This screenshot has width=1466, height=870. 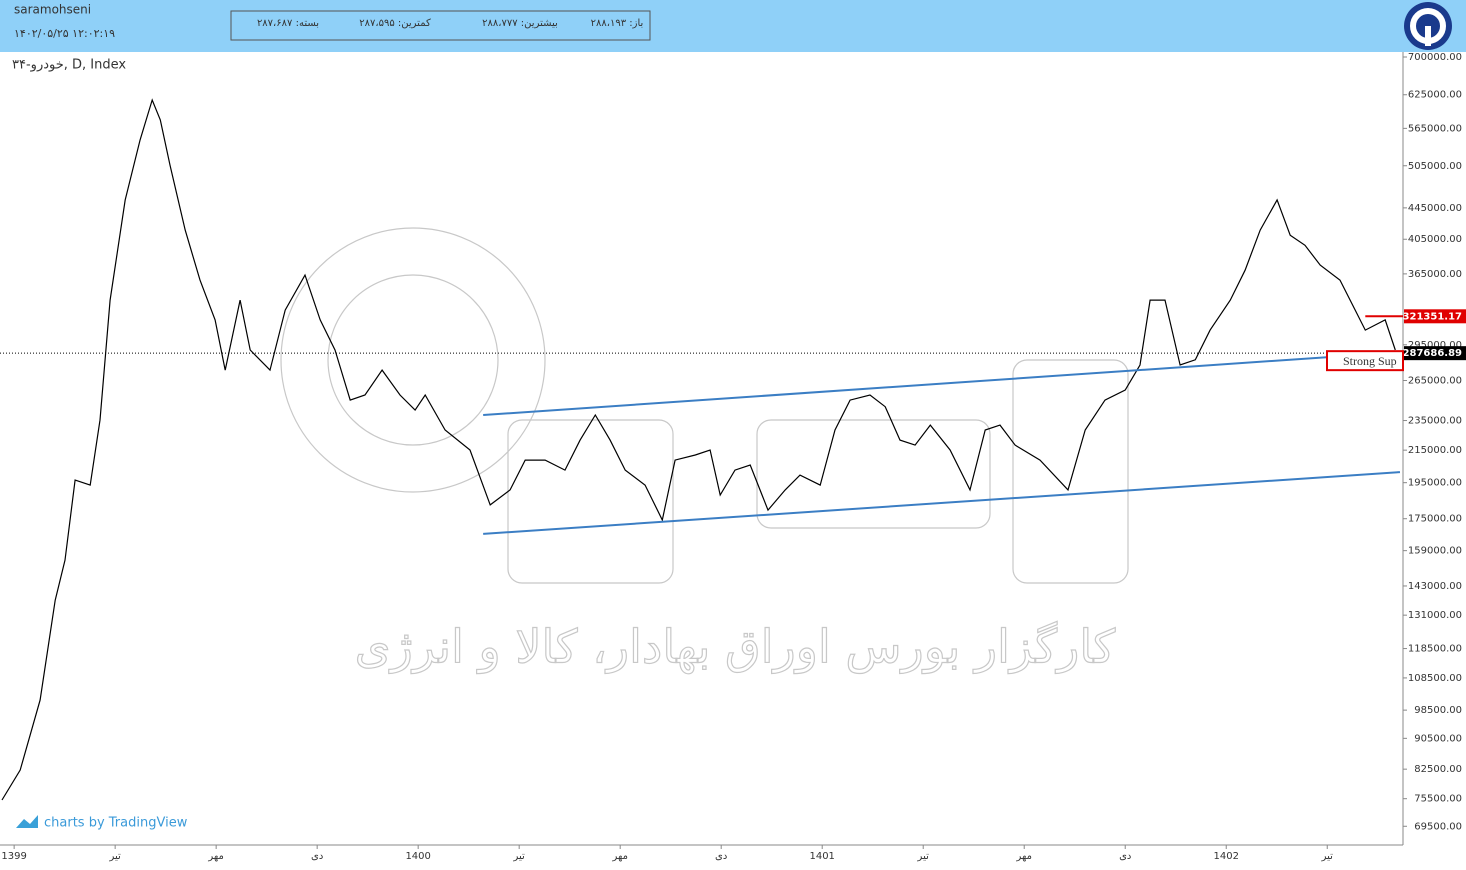 What do you see at coordinates (520, 23) in the screenshot?
I see `quote-high: بیشترین: ۲۸۸،۷۷۷` at bounding box center [520, 23].